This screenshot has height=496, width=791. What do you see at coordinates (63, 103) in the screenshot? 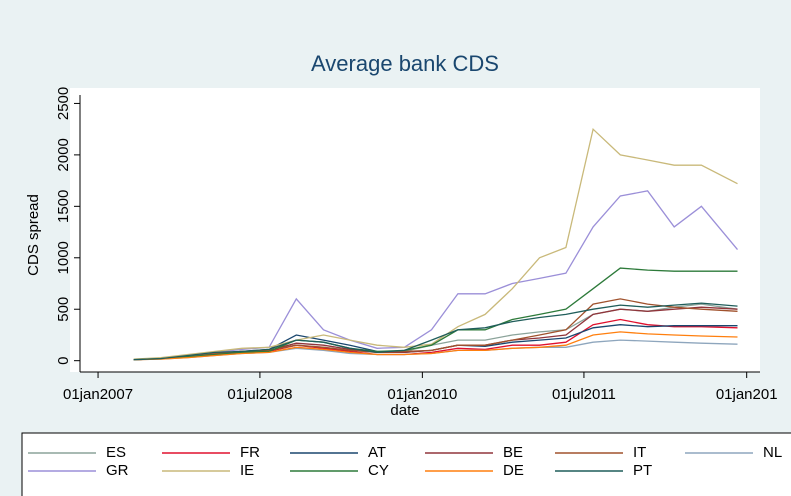
I see `y-tick-label: 2500` at bounding box center [63, 103].